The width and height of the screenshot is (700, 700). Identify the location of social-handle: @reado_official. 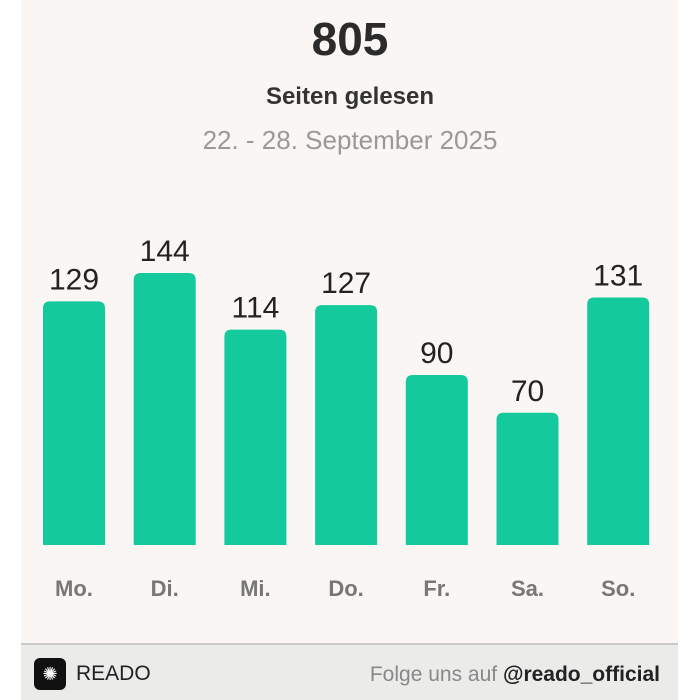
(581, 674).